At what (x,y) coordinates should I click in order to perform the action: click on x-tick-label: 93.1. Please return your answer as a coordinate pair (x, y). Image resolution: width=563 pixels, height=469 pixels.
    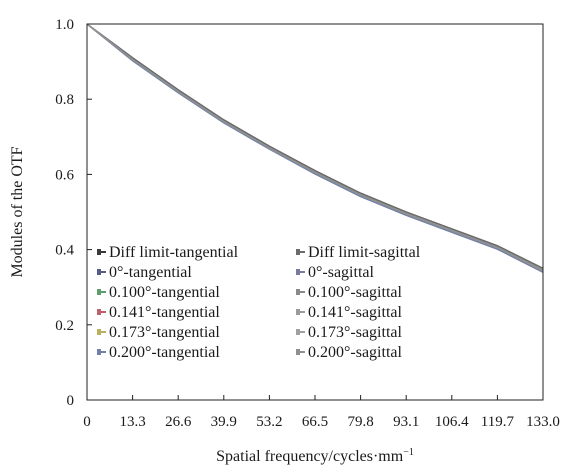
    Looking at the image, I should click on (406, 422).